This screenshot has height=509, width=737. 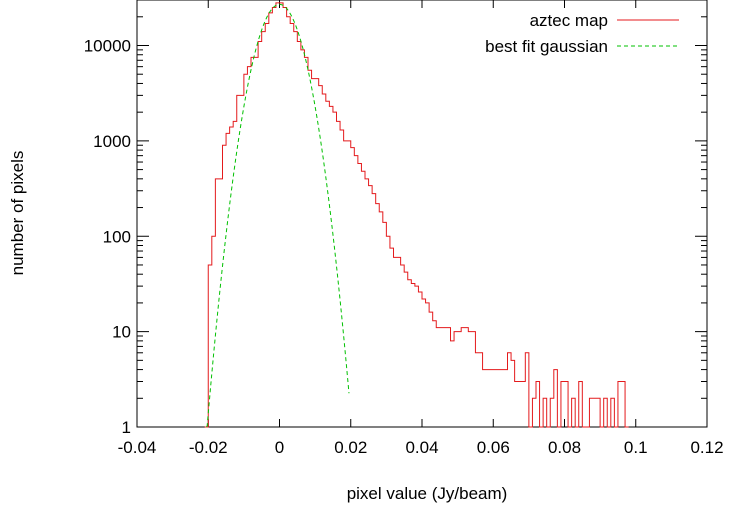 I want to click on x-tick-label: -0.04, so click(x=137, y=447).